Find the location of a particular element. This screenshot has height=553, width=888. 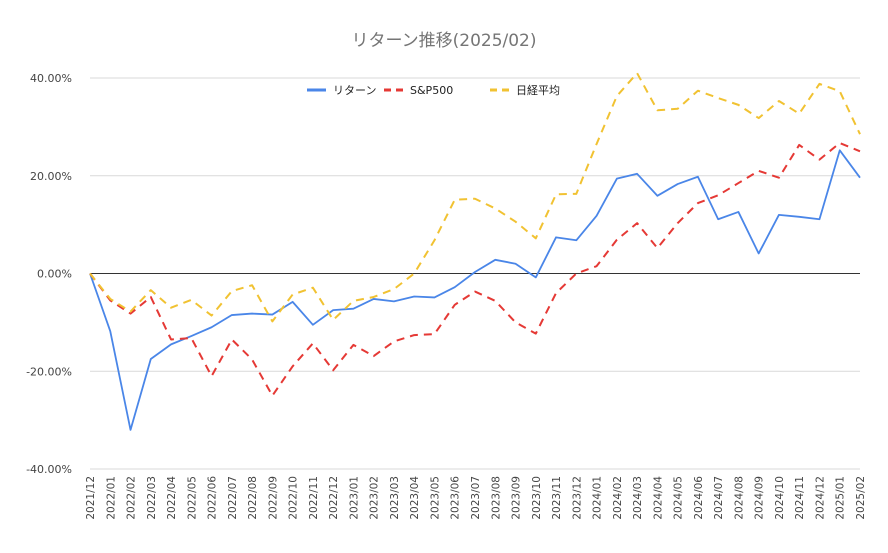

x-tick-label: 2023/11 is located at coordinates (557, 498).